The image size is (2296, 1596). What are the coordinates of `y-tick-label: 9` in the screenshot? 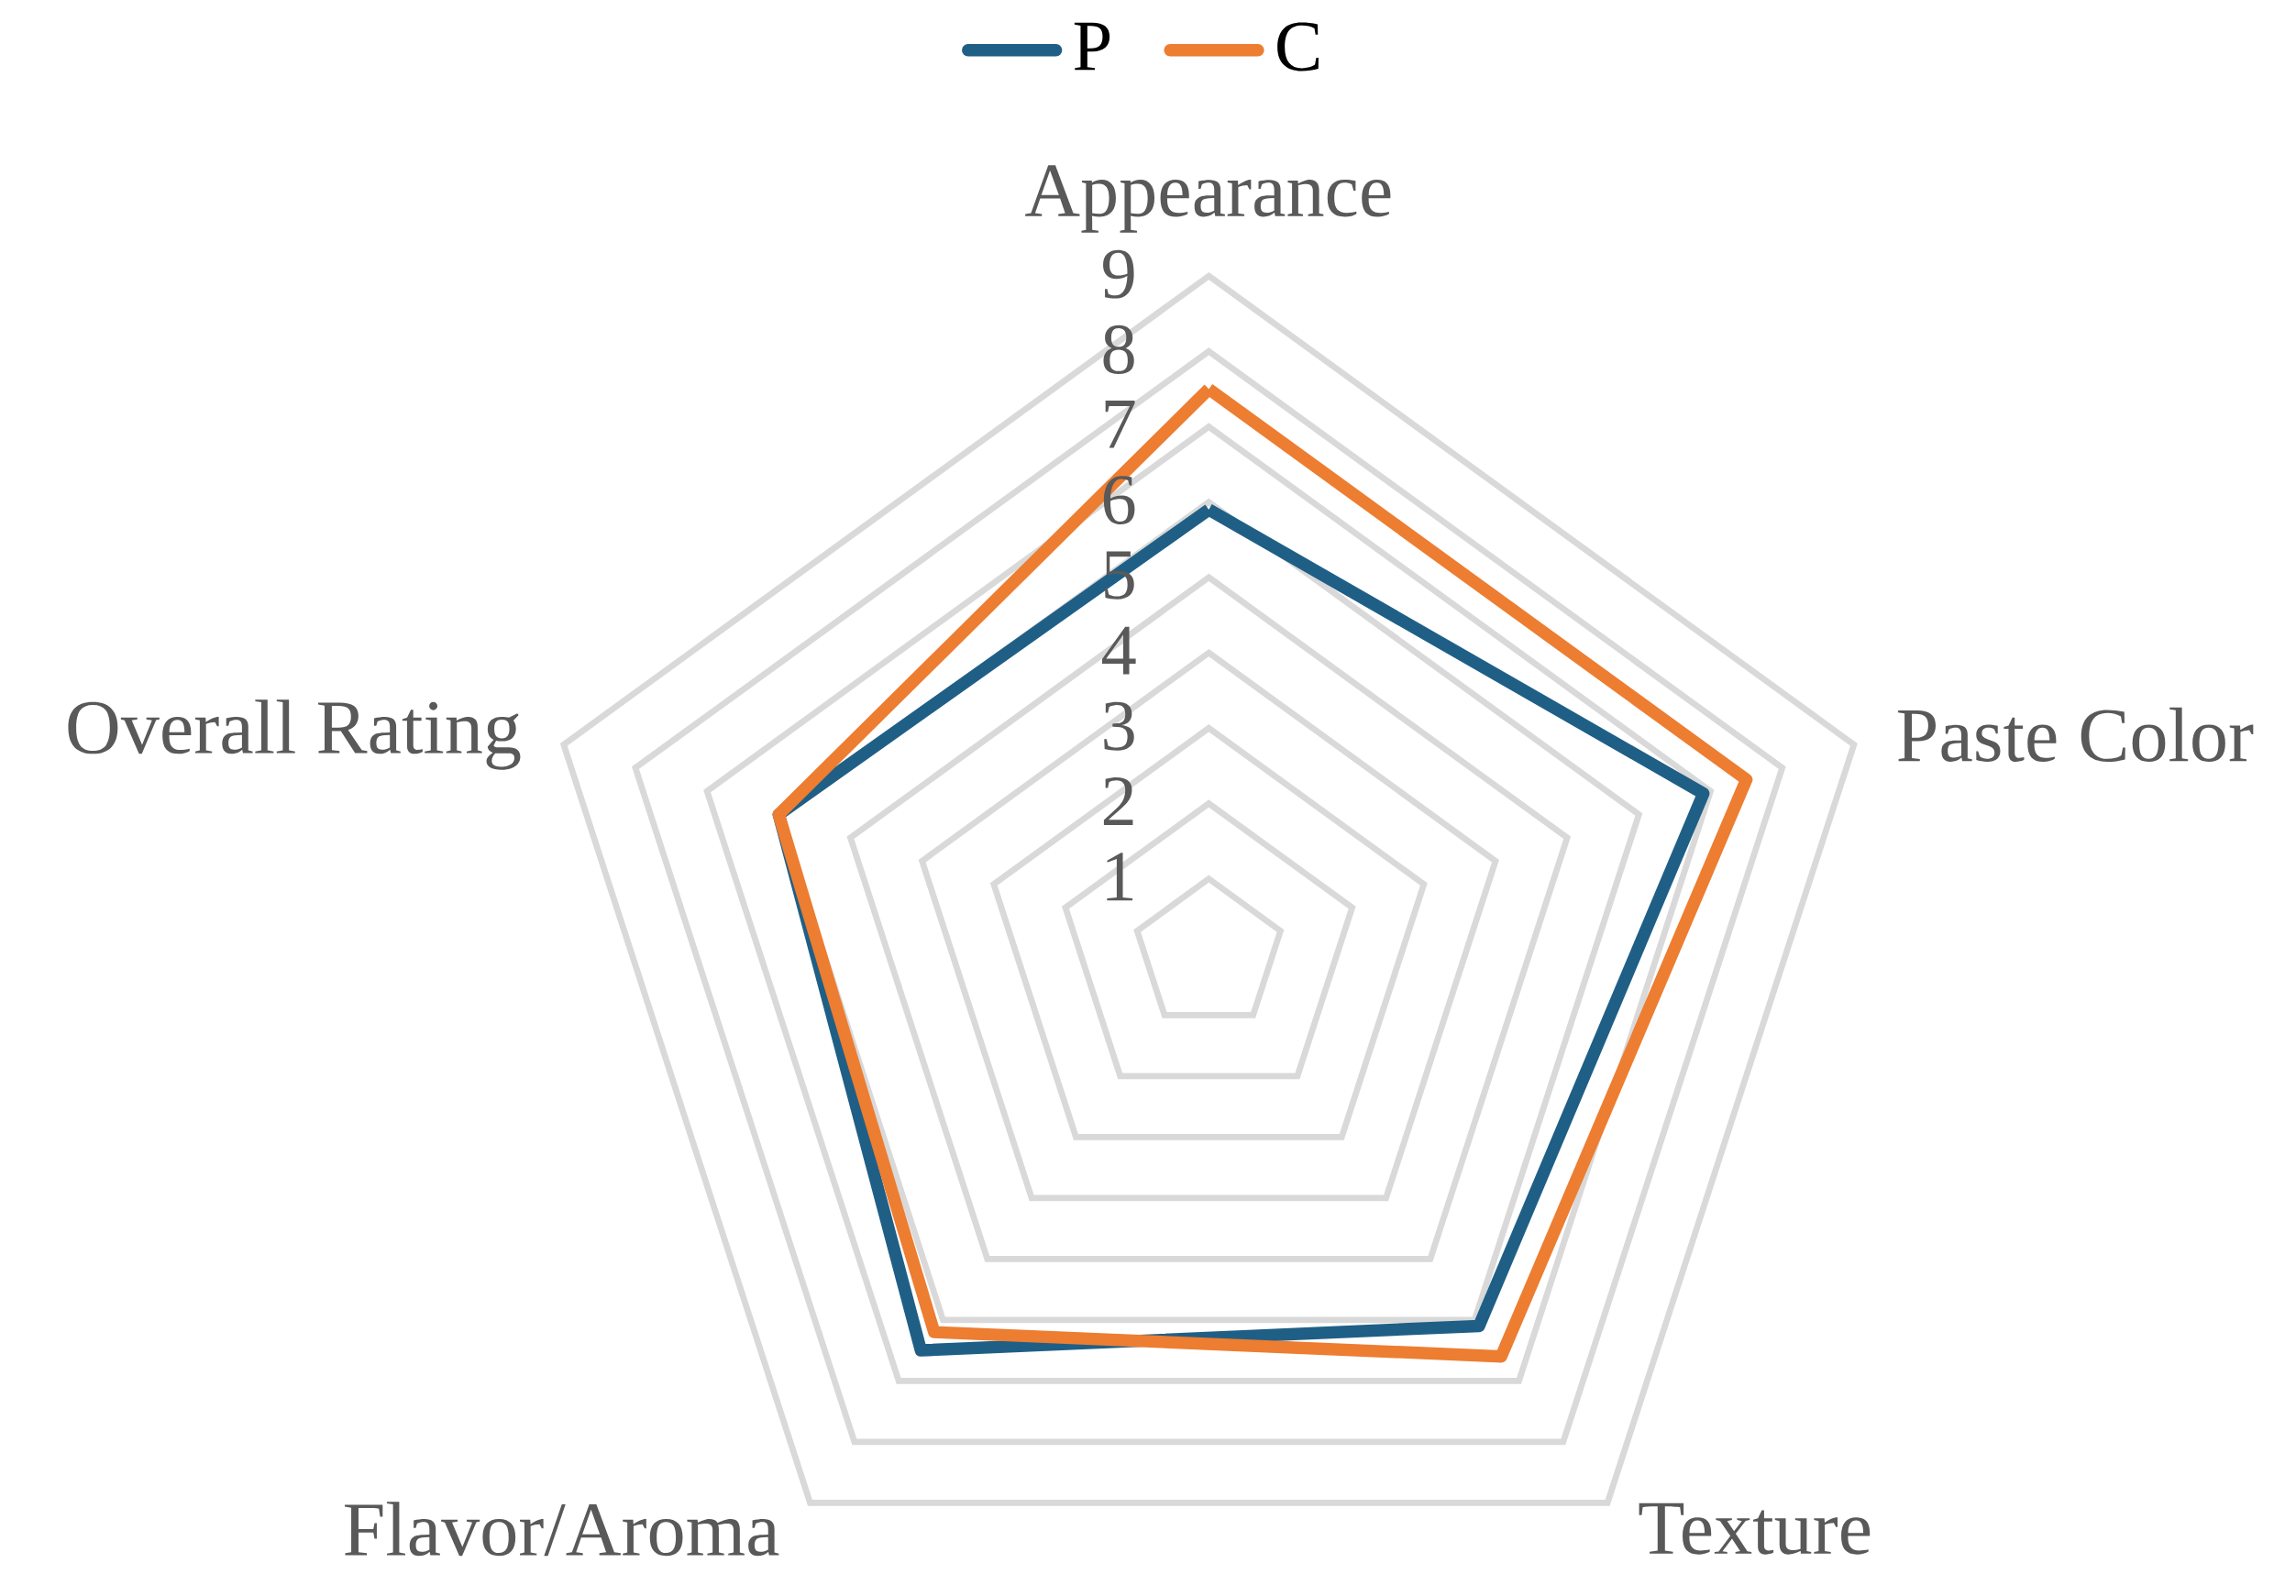 It's located at (1118, 274).